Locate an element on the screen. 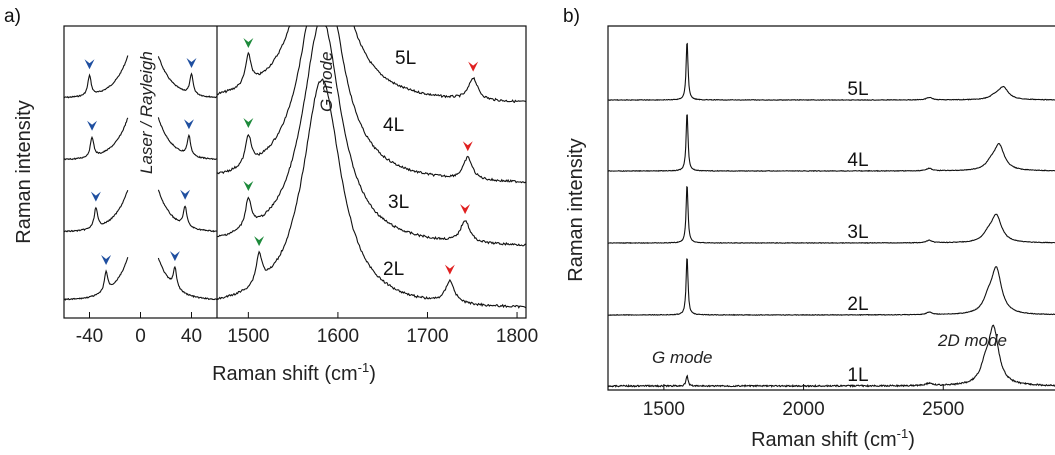 The width and height of the screenshot is (1055, 455). spectrum-5L is located at coordinates (831, 72).